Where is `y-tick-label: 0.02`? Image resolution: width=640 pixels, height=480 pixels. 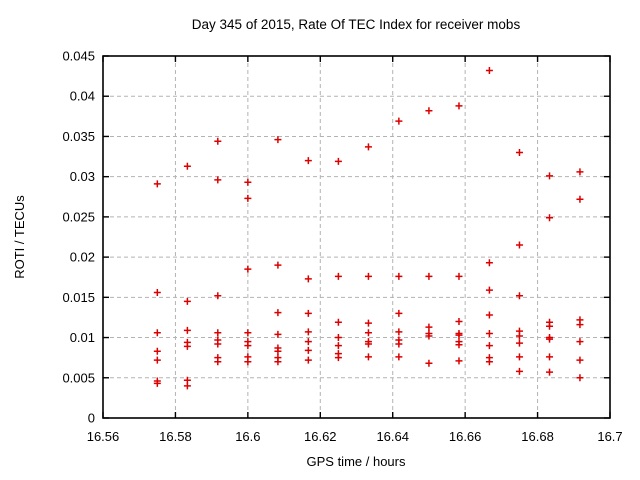
y-tick-label: 0.02 is located at coordinates (82, 257).